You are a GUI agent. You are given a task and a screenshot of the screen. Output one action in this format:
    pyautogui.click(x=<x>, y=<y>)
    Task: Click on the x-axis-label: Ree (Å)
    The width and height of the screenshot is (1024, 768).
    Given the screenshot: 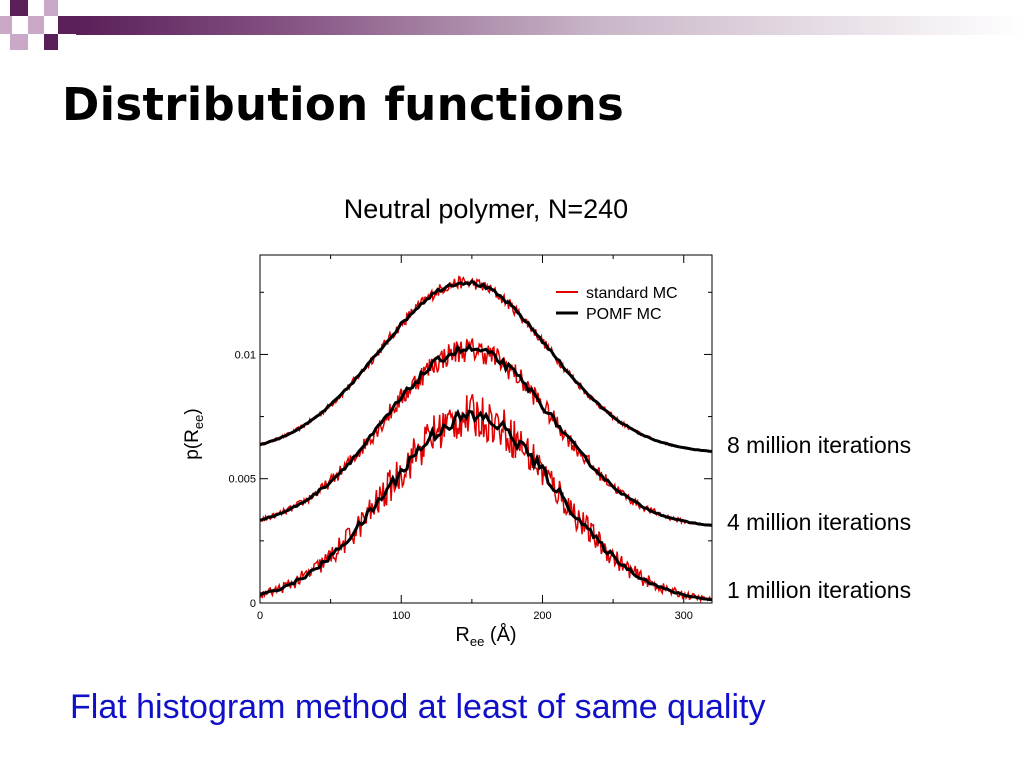 What is the action you would take?
    pyautogui.click(x=486, y=636)
    